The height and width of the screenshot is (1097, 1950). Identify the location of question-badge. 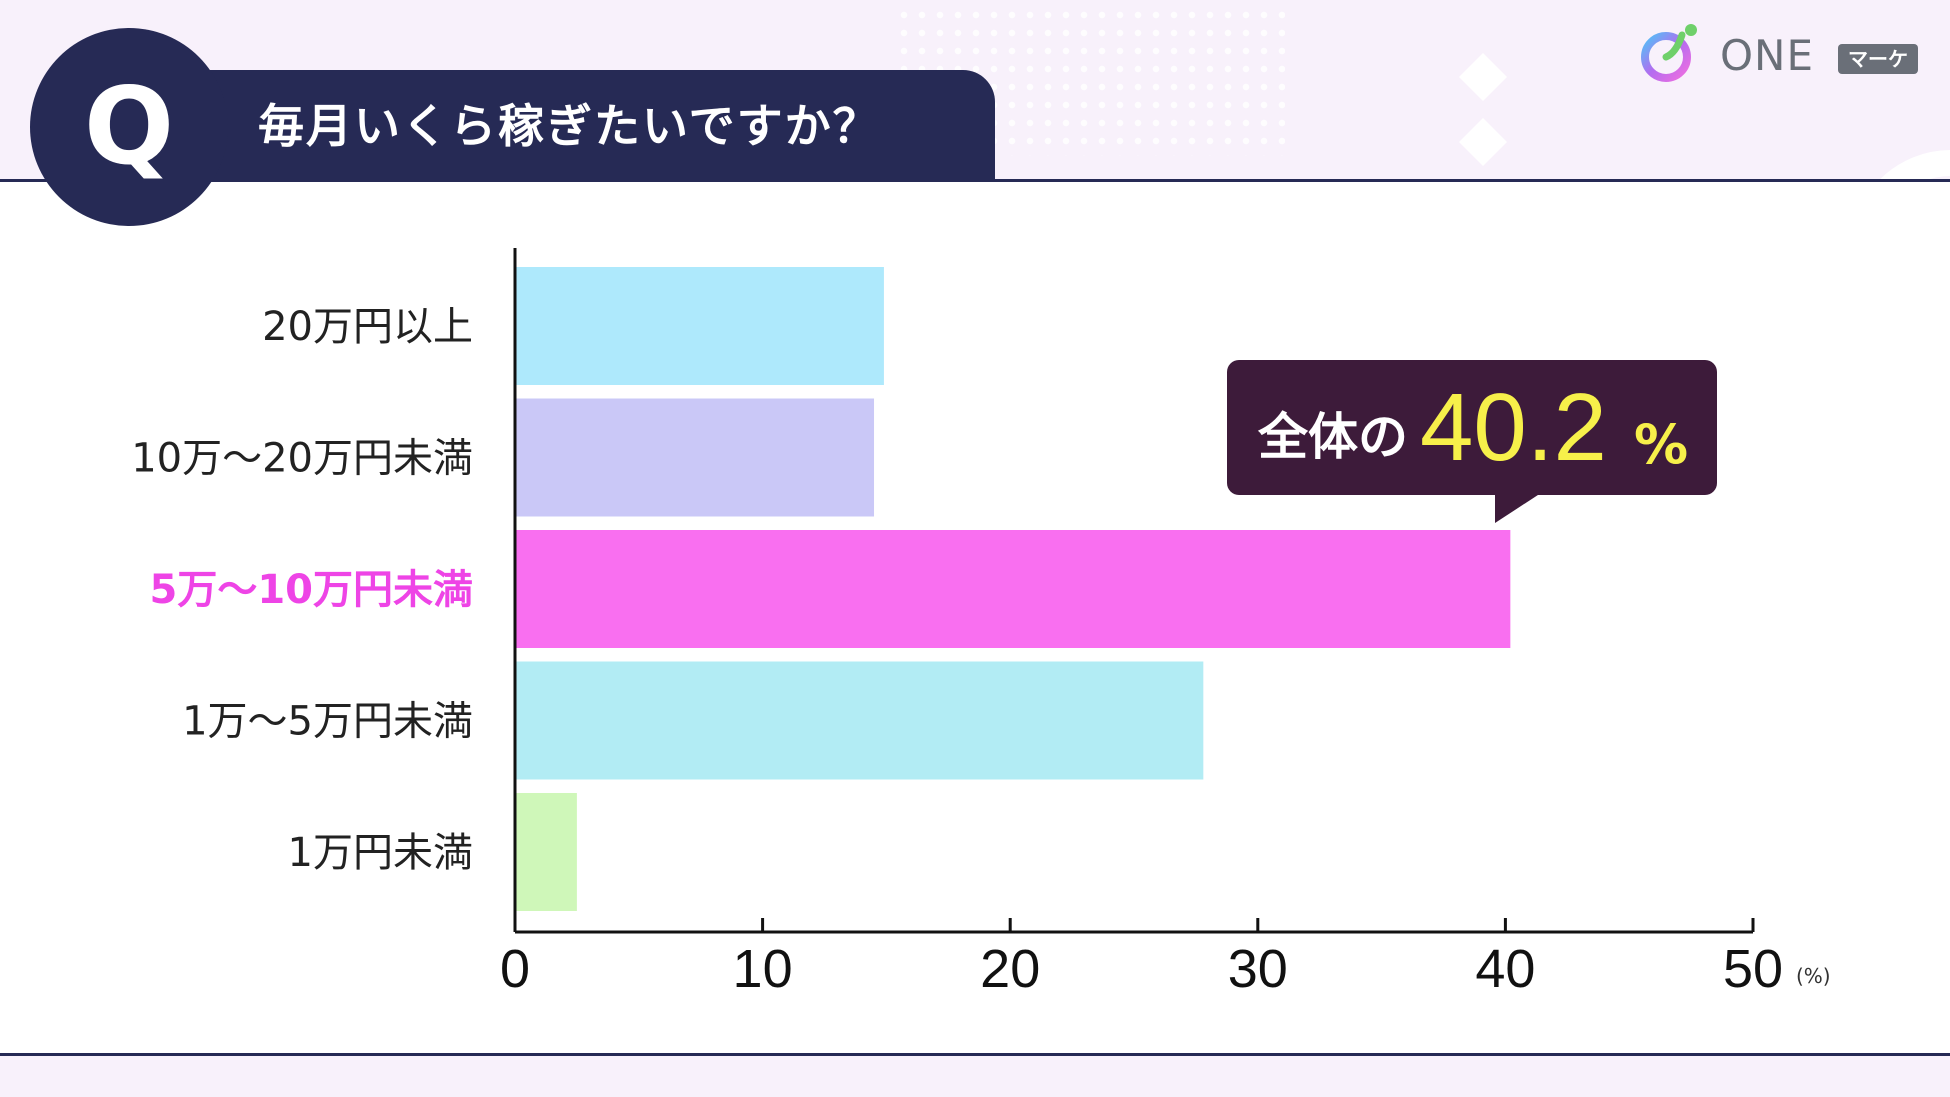
(129, 127).